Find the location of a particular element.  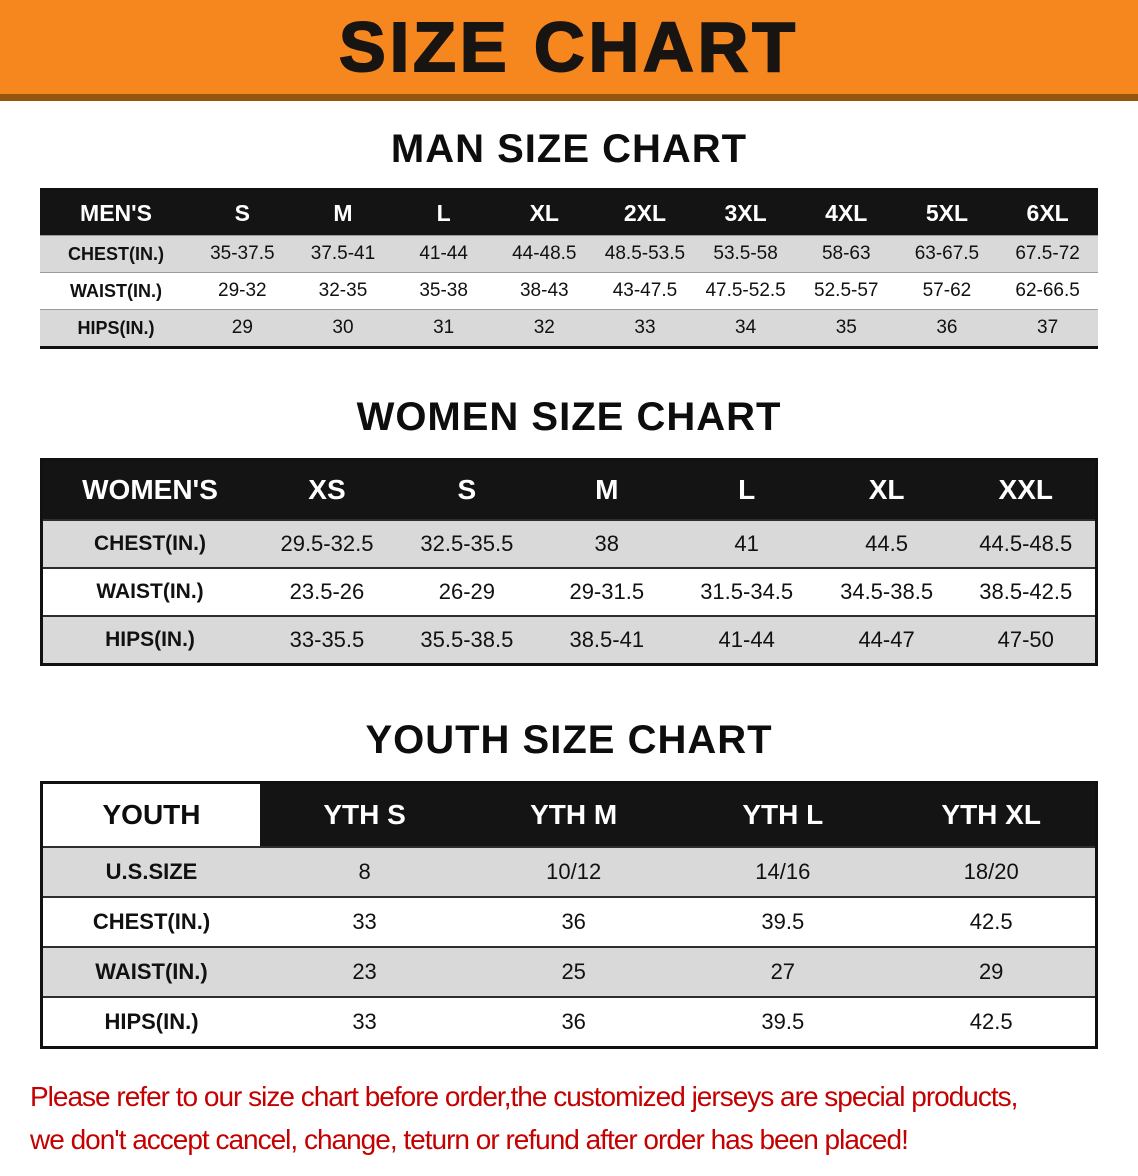

size-header-cell: XL is located at coordinates (886, 489).